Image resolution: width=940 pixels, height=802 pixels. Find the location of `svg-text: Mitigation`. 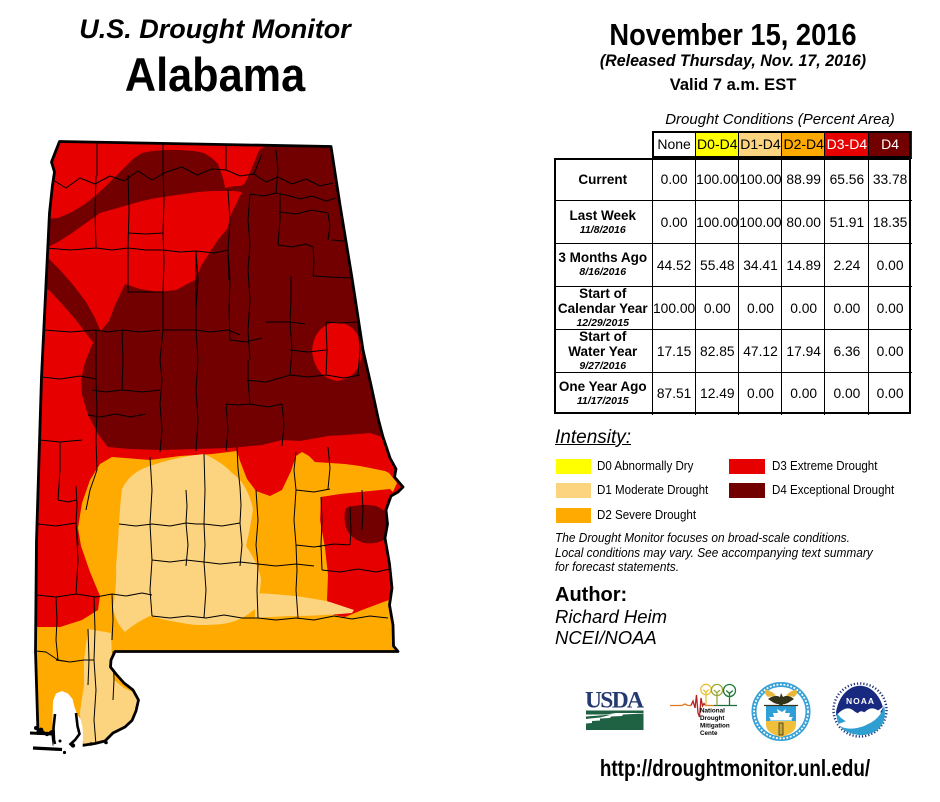

svg-text: Mitigation is located at coordinates (715, 726).